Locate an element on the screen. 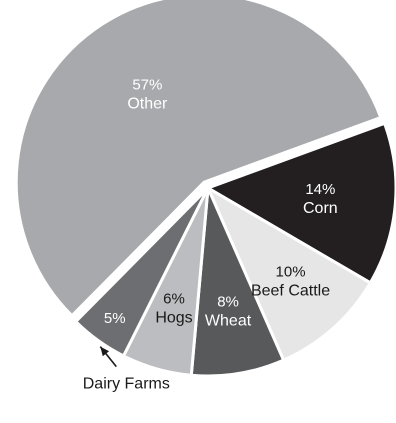 Image resolution: width=396 pixels, height=423 pixels. pie-label-name-wheat: Wheat is located at coordinates (228, 320).